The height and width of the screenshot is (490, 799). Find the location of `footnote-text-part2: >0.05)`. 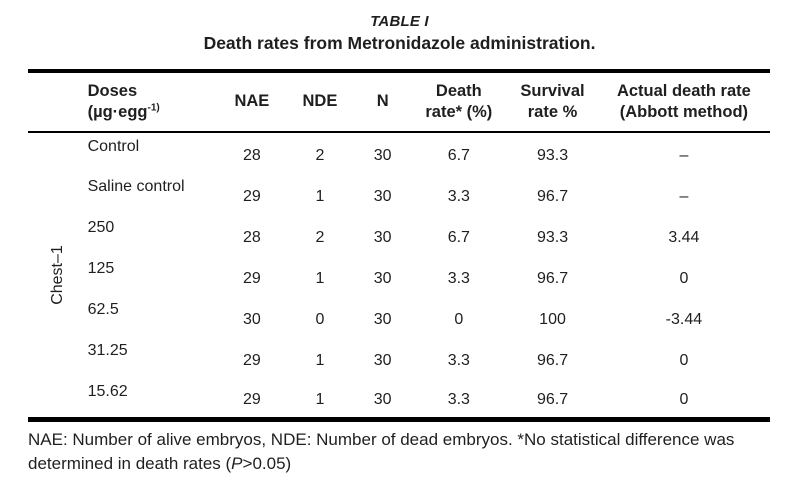

footnote-text-part2: >0.05) is located at coordinates (267, 464).